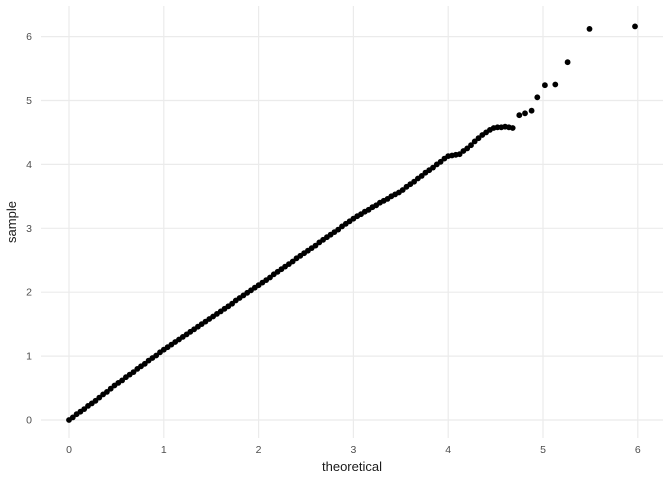 This screenshot has height=480, width=672. What do you see at coordinates (353, 450) in the screenshot?
I see `x-tick-label: 3` at bounding box center [353, 450].